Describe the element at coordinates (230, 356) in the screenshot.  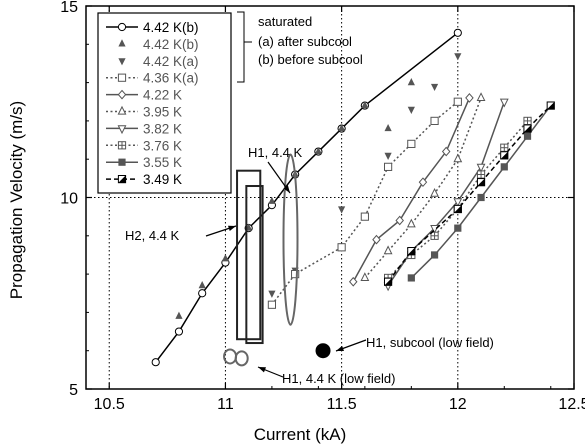
I see `low-field-point` at that location.